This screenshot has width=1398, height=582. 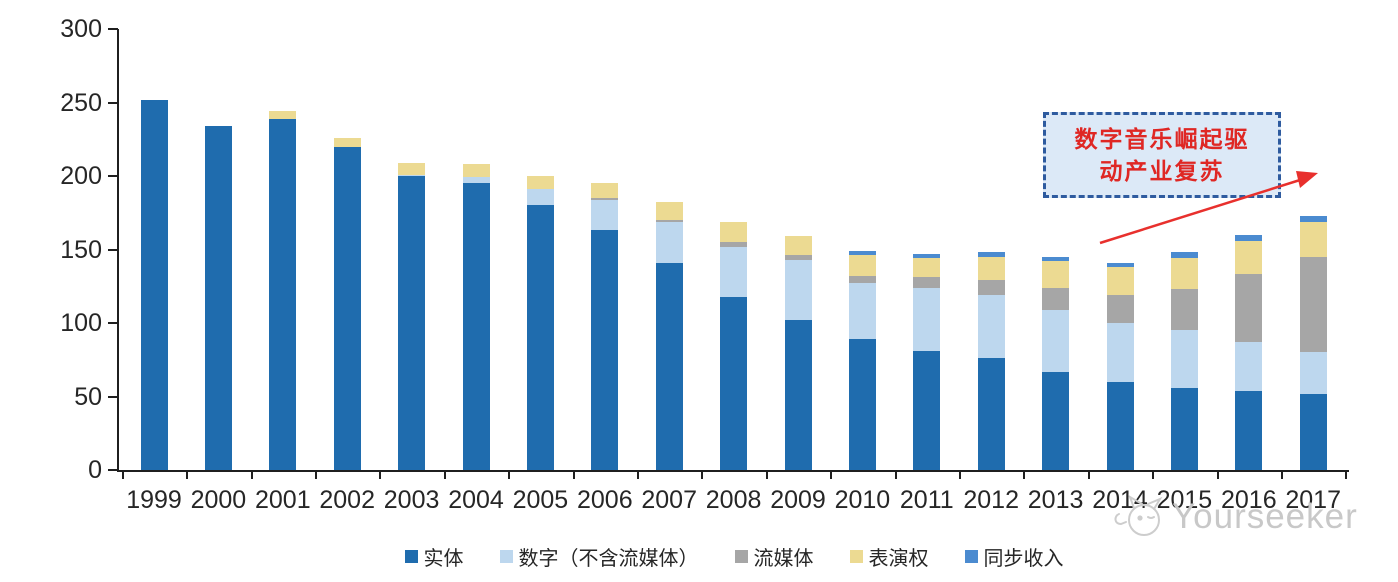 What do you see at coordinates (733, 471) in the screenshot?
I see `x-axis-line` at bounding box center [733, 471].